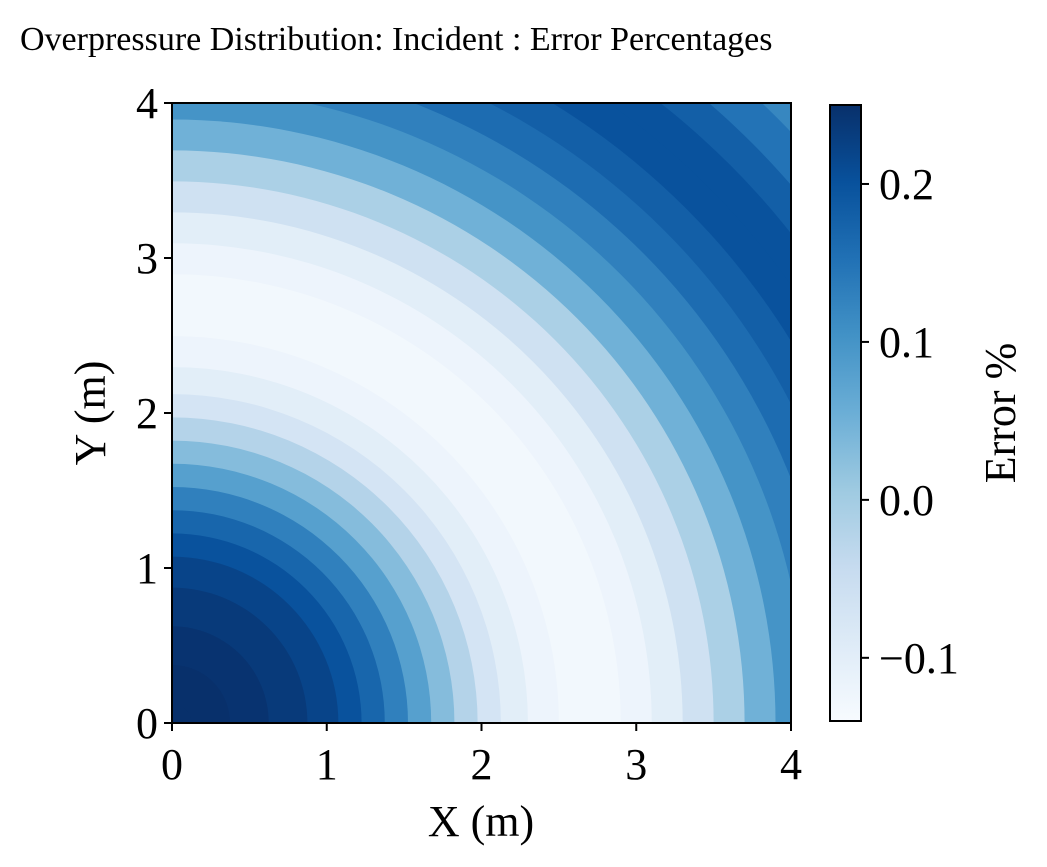 Image resolution: width=1047 pixels, height=867 pixels. Describe the element at coordinates (147, 723) in the screenshot. I see `y-tick-label: 0` at that location.